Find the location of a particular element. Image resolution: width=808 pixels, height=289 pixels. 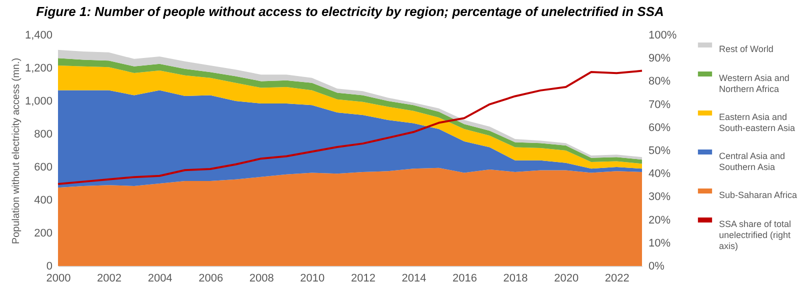

legend-label: Western Asia and Northern Africa is located at coordinates (754, 83).